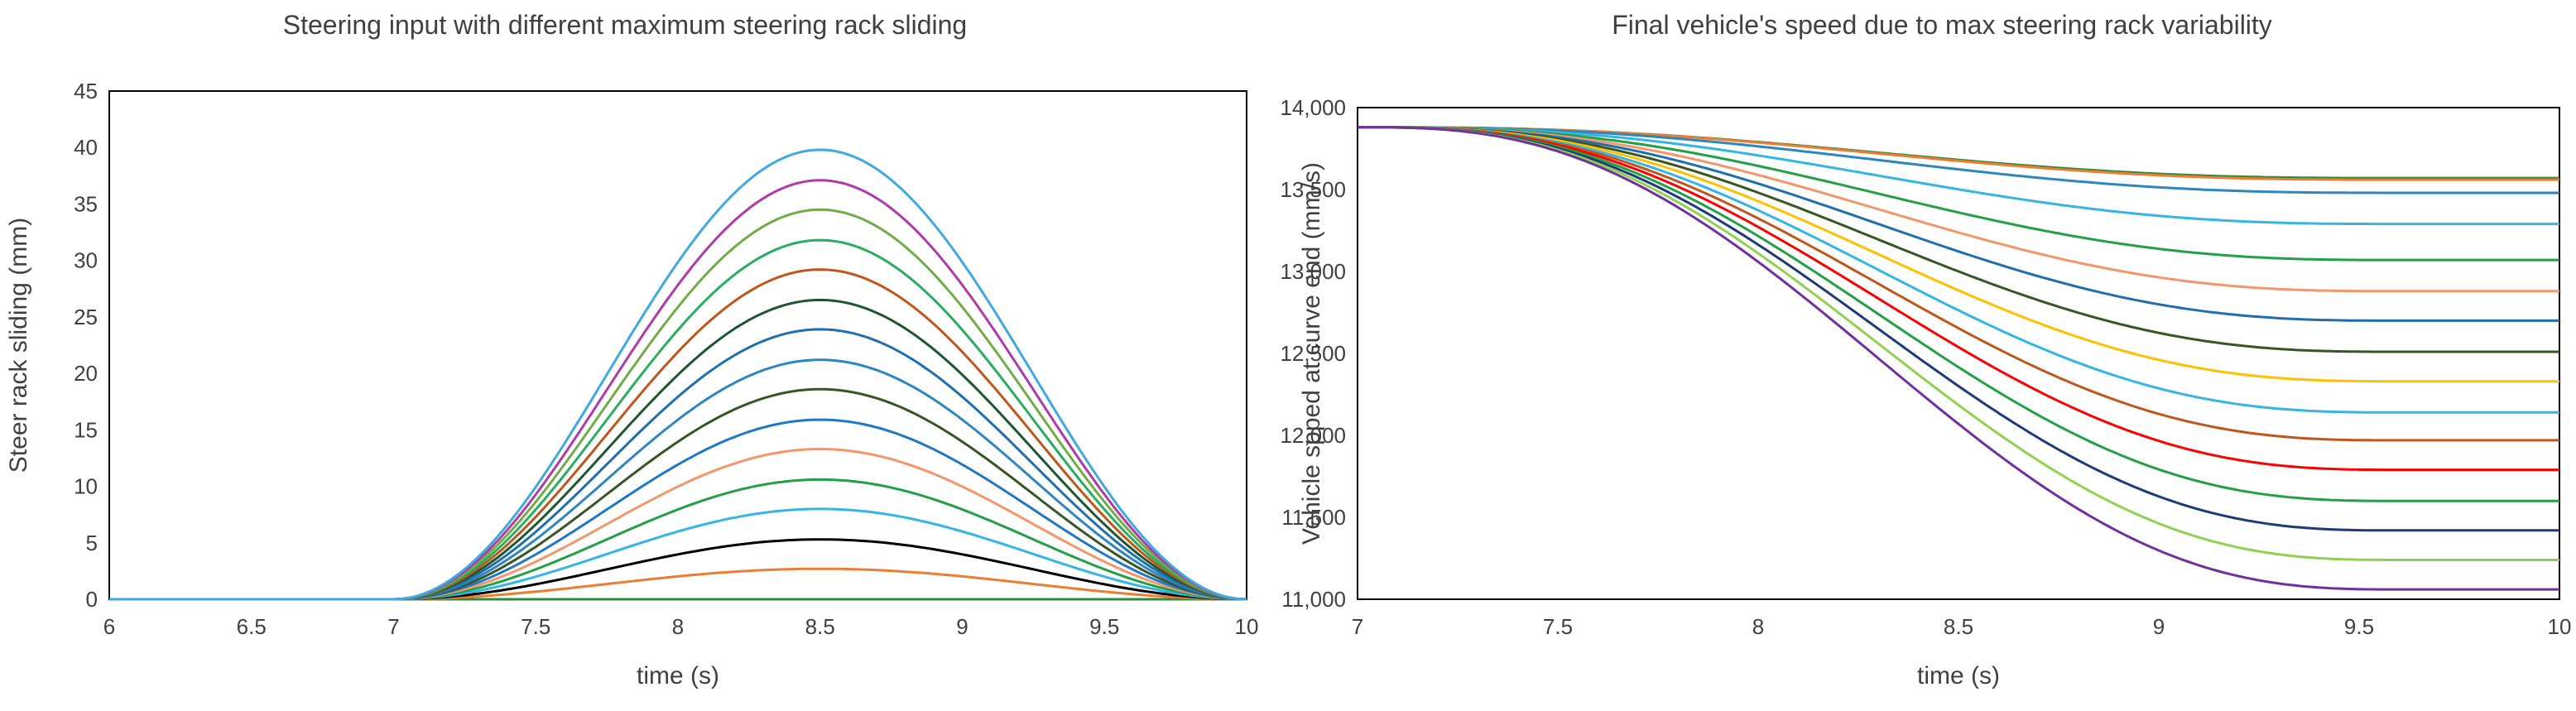 Image resolution: width=2576 pixels, height=711 pixels. I want to click on x-tick-label: 6.5, so click(252, 626).